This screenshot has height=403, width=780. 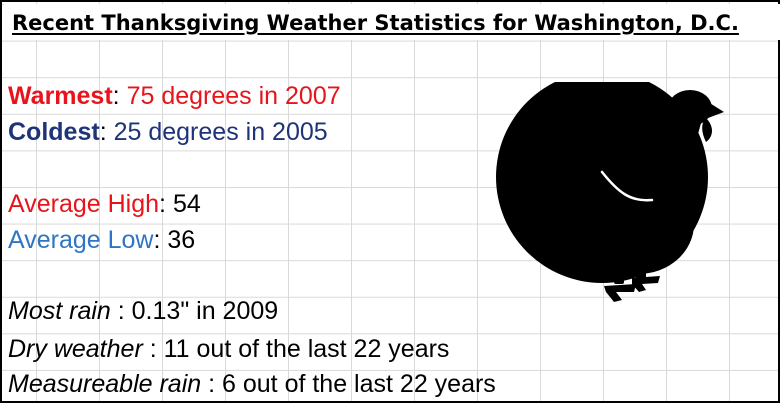 I want to click on warmest-row: Warmest: 75 degrees in 2007, so click(x=174, y=96).